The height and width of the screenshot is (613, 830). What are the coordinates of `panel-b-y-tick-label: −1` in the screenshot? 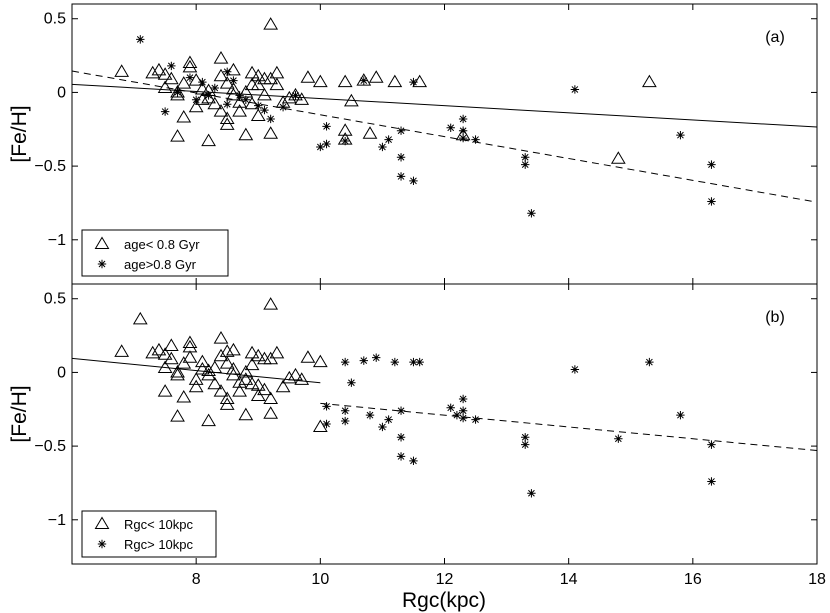 It's located at (57, 520).